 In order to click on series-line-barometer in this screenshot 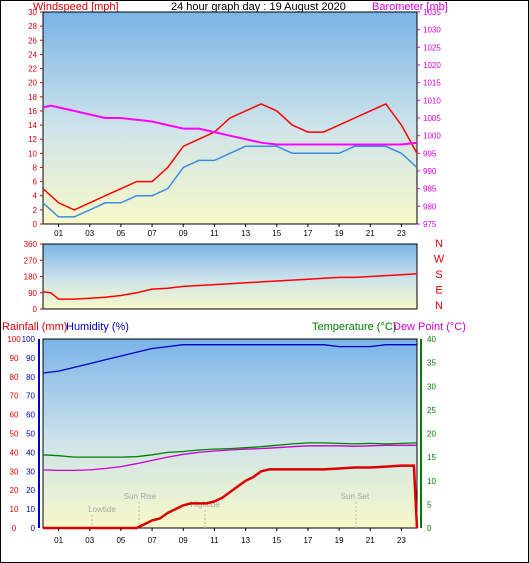, I will do `click(230, 125)`.